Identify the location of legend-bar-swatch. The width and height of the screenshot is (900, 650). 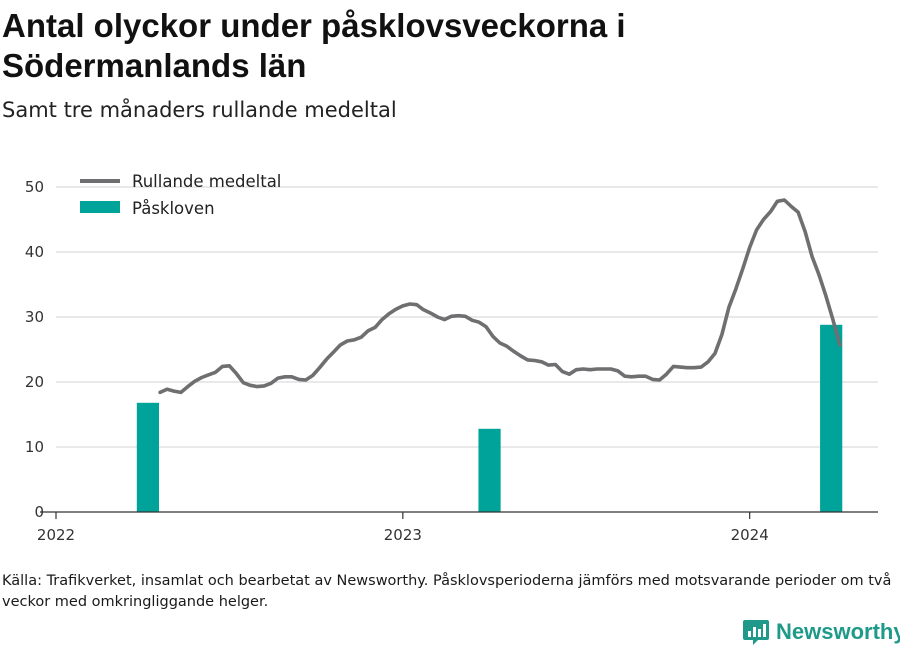
(100, 207).